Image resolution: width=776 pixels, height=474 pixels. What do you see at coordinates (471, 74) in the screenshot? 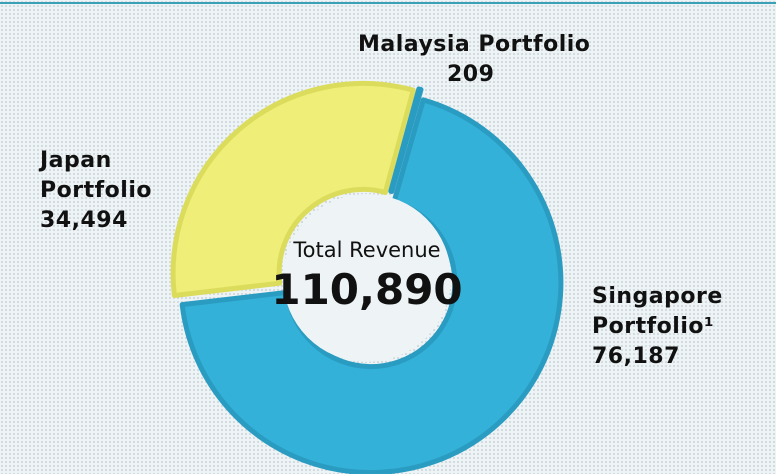
I see `slice-value: 209` at bounding box center [471, 74].